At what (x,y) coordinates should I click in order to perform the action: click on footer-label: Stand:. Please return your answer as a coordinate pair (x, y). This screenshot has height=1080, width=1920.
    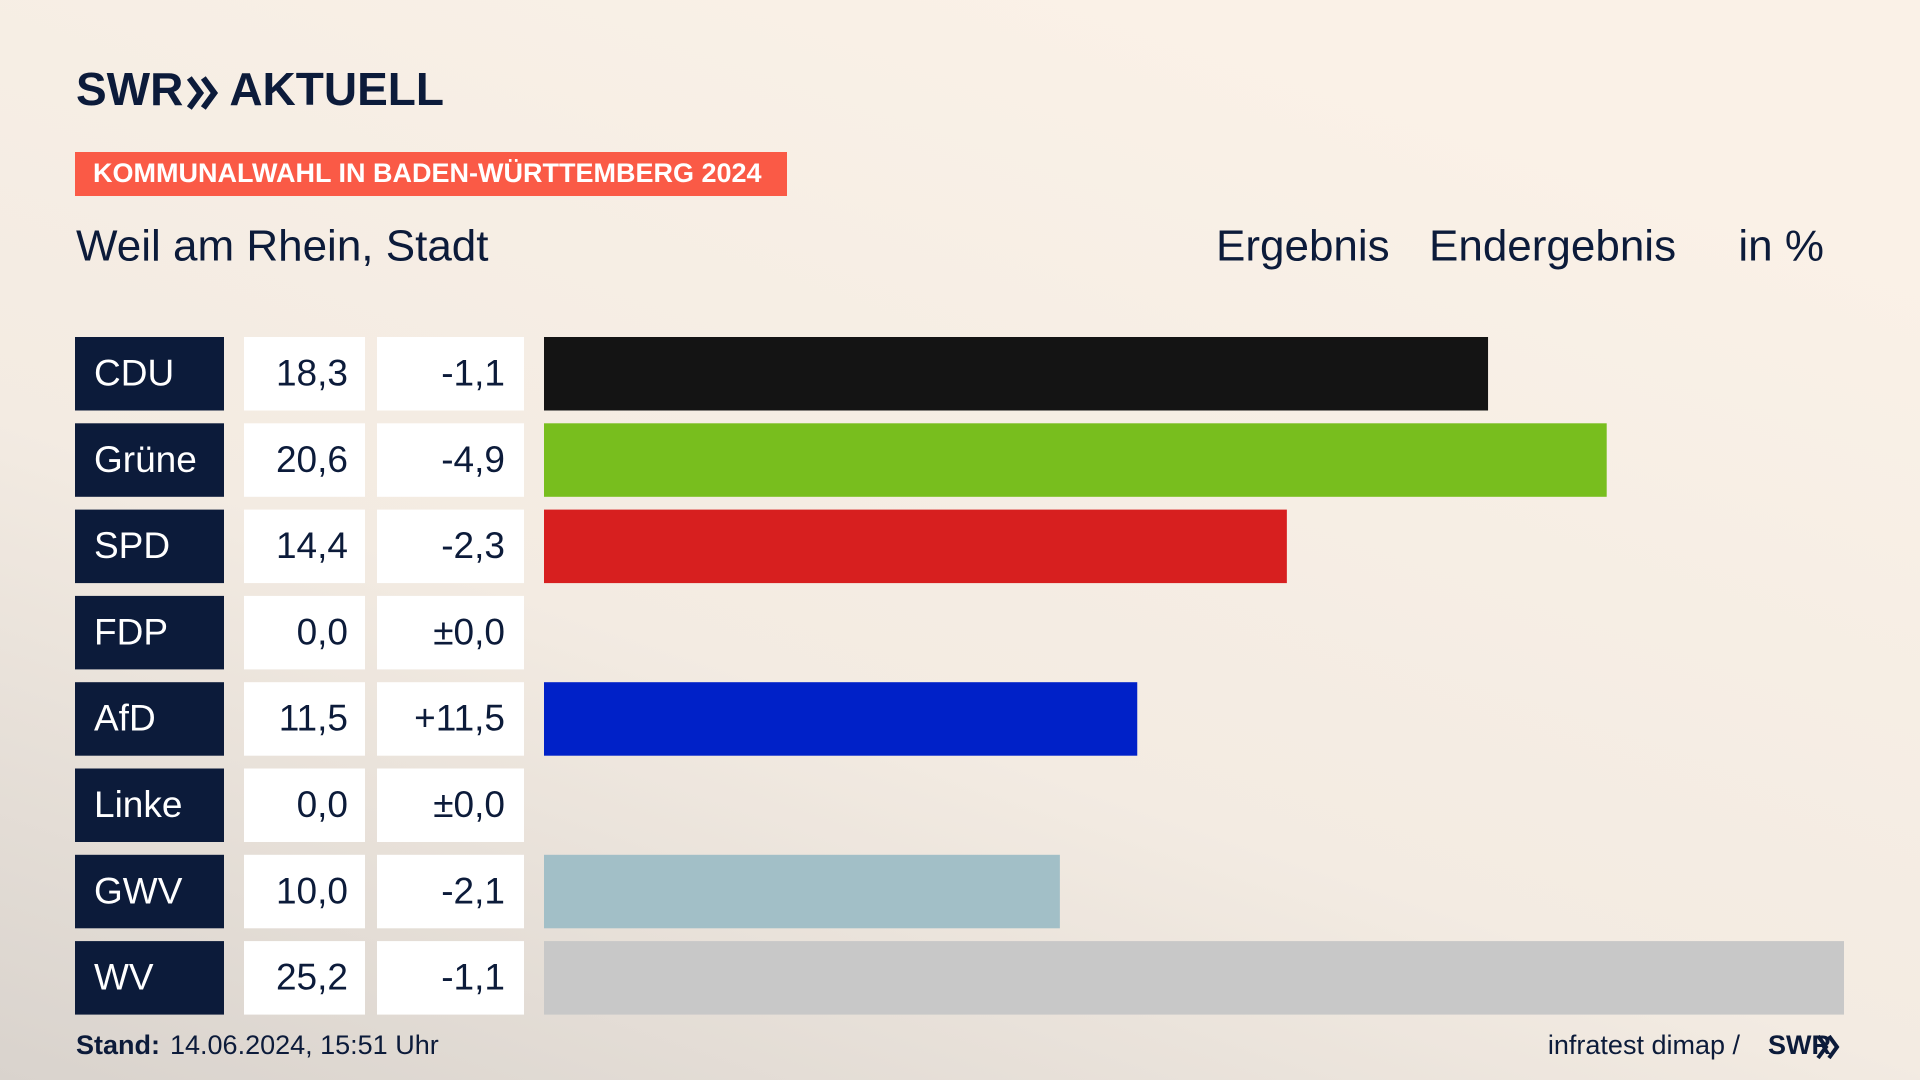
    Looking at the image, I should click on (118, 1045).